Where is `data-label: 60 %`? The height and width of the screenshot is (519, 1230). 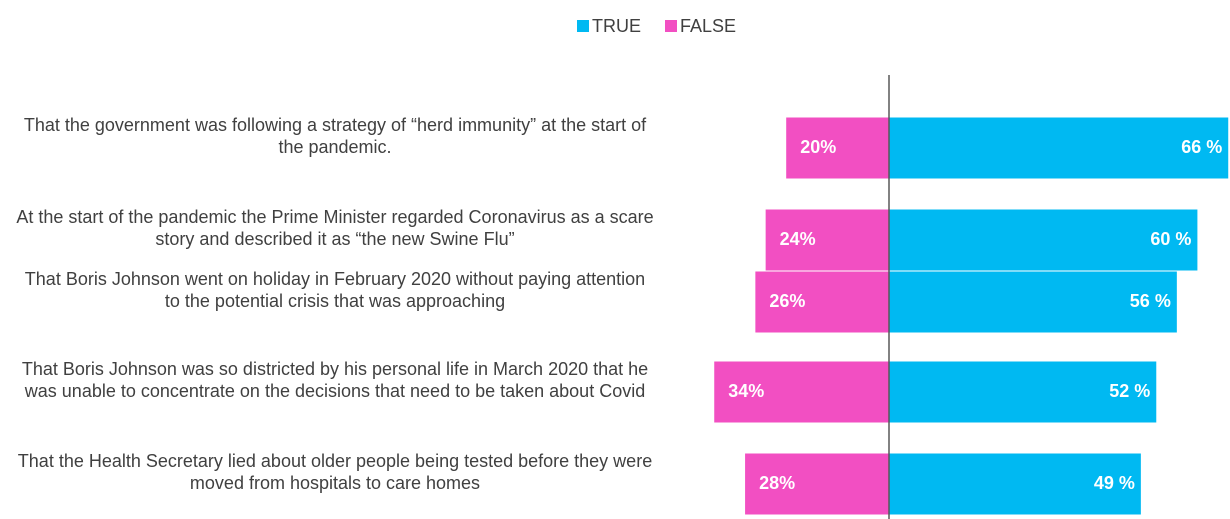 data-label: 60 % is located at coordinates (1170, 239).